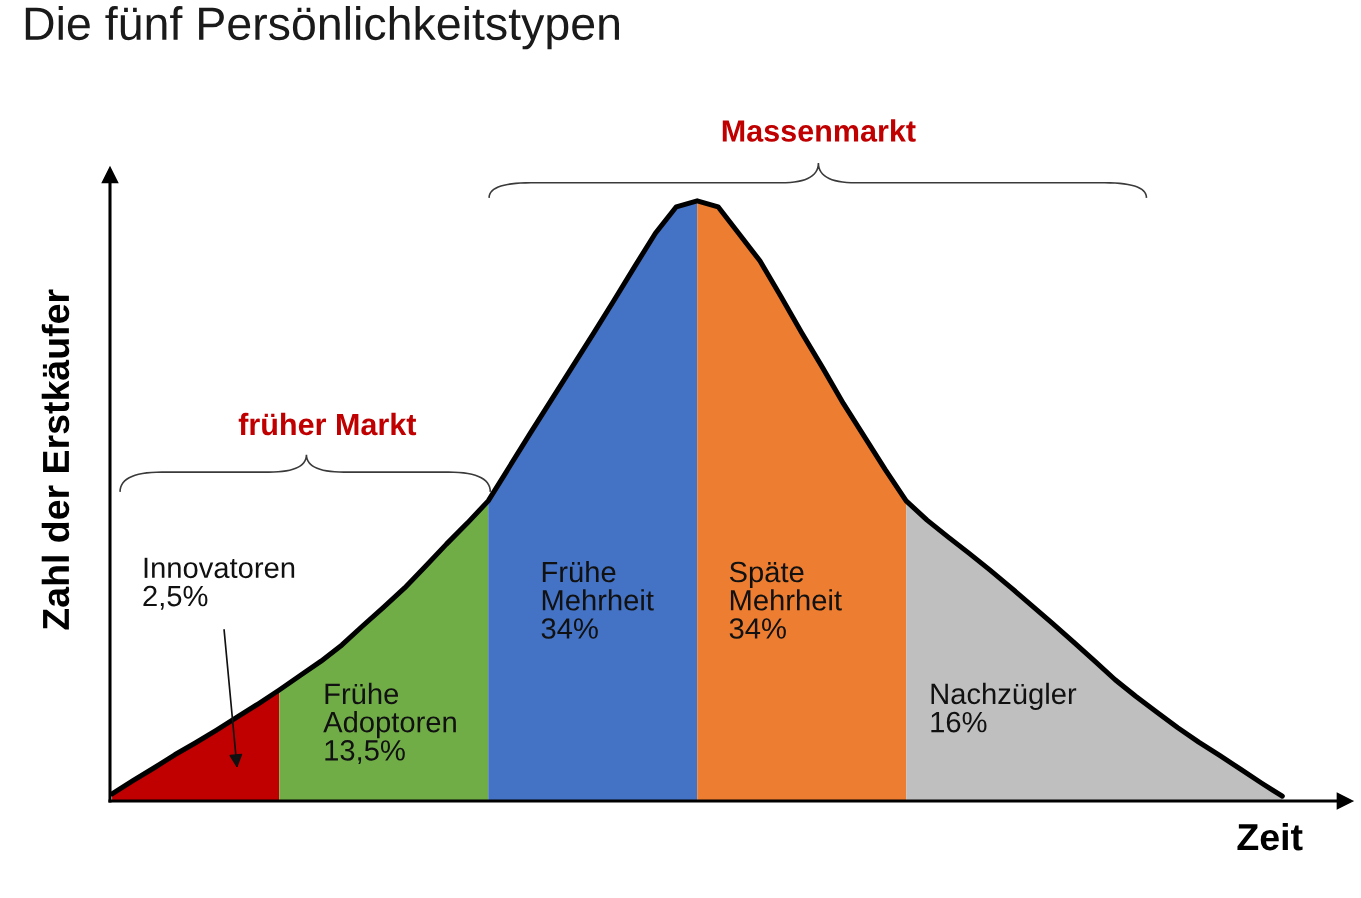 Image resolution: width=1361 pixels, height=898 pixels. I want to click on annotation: früher Markt, so click(327, 424).